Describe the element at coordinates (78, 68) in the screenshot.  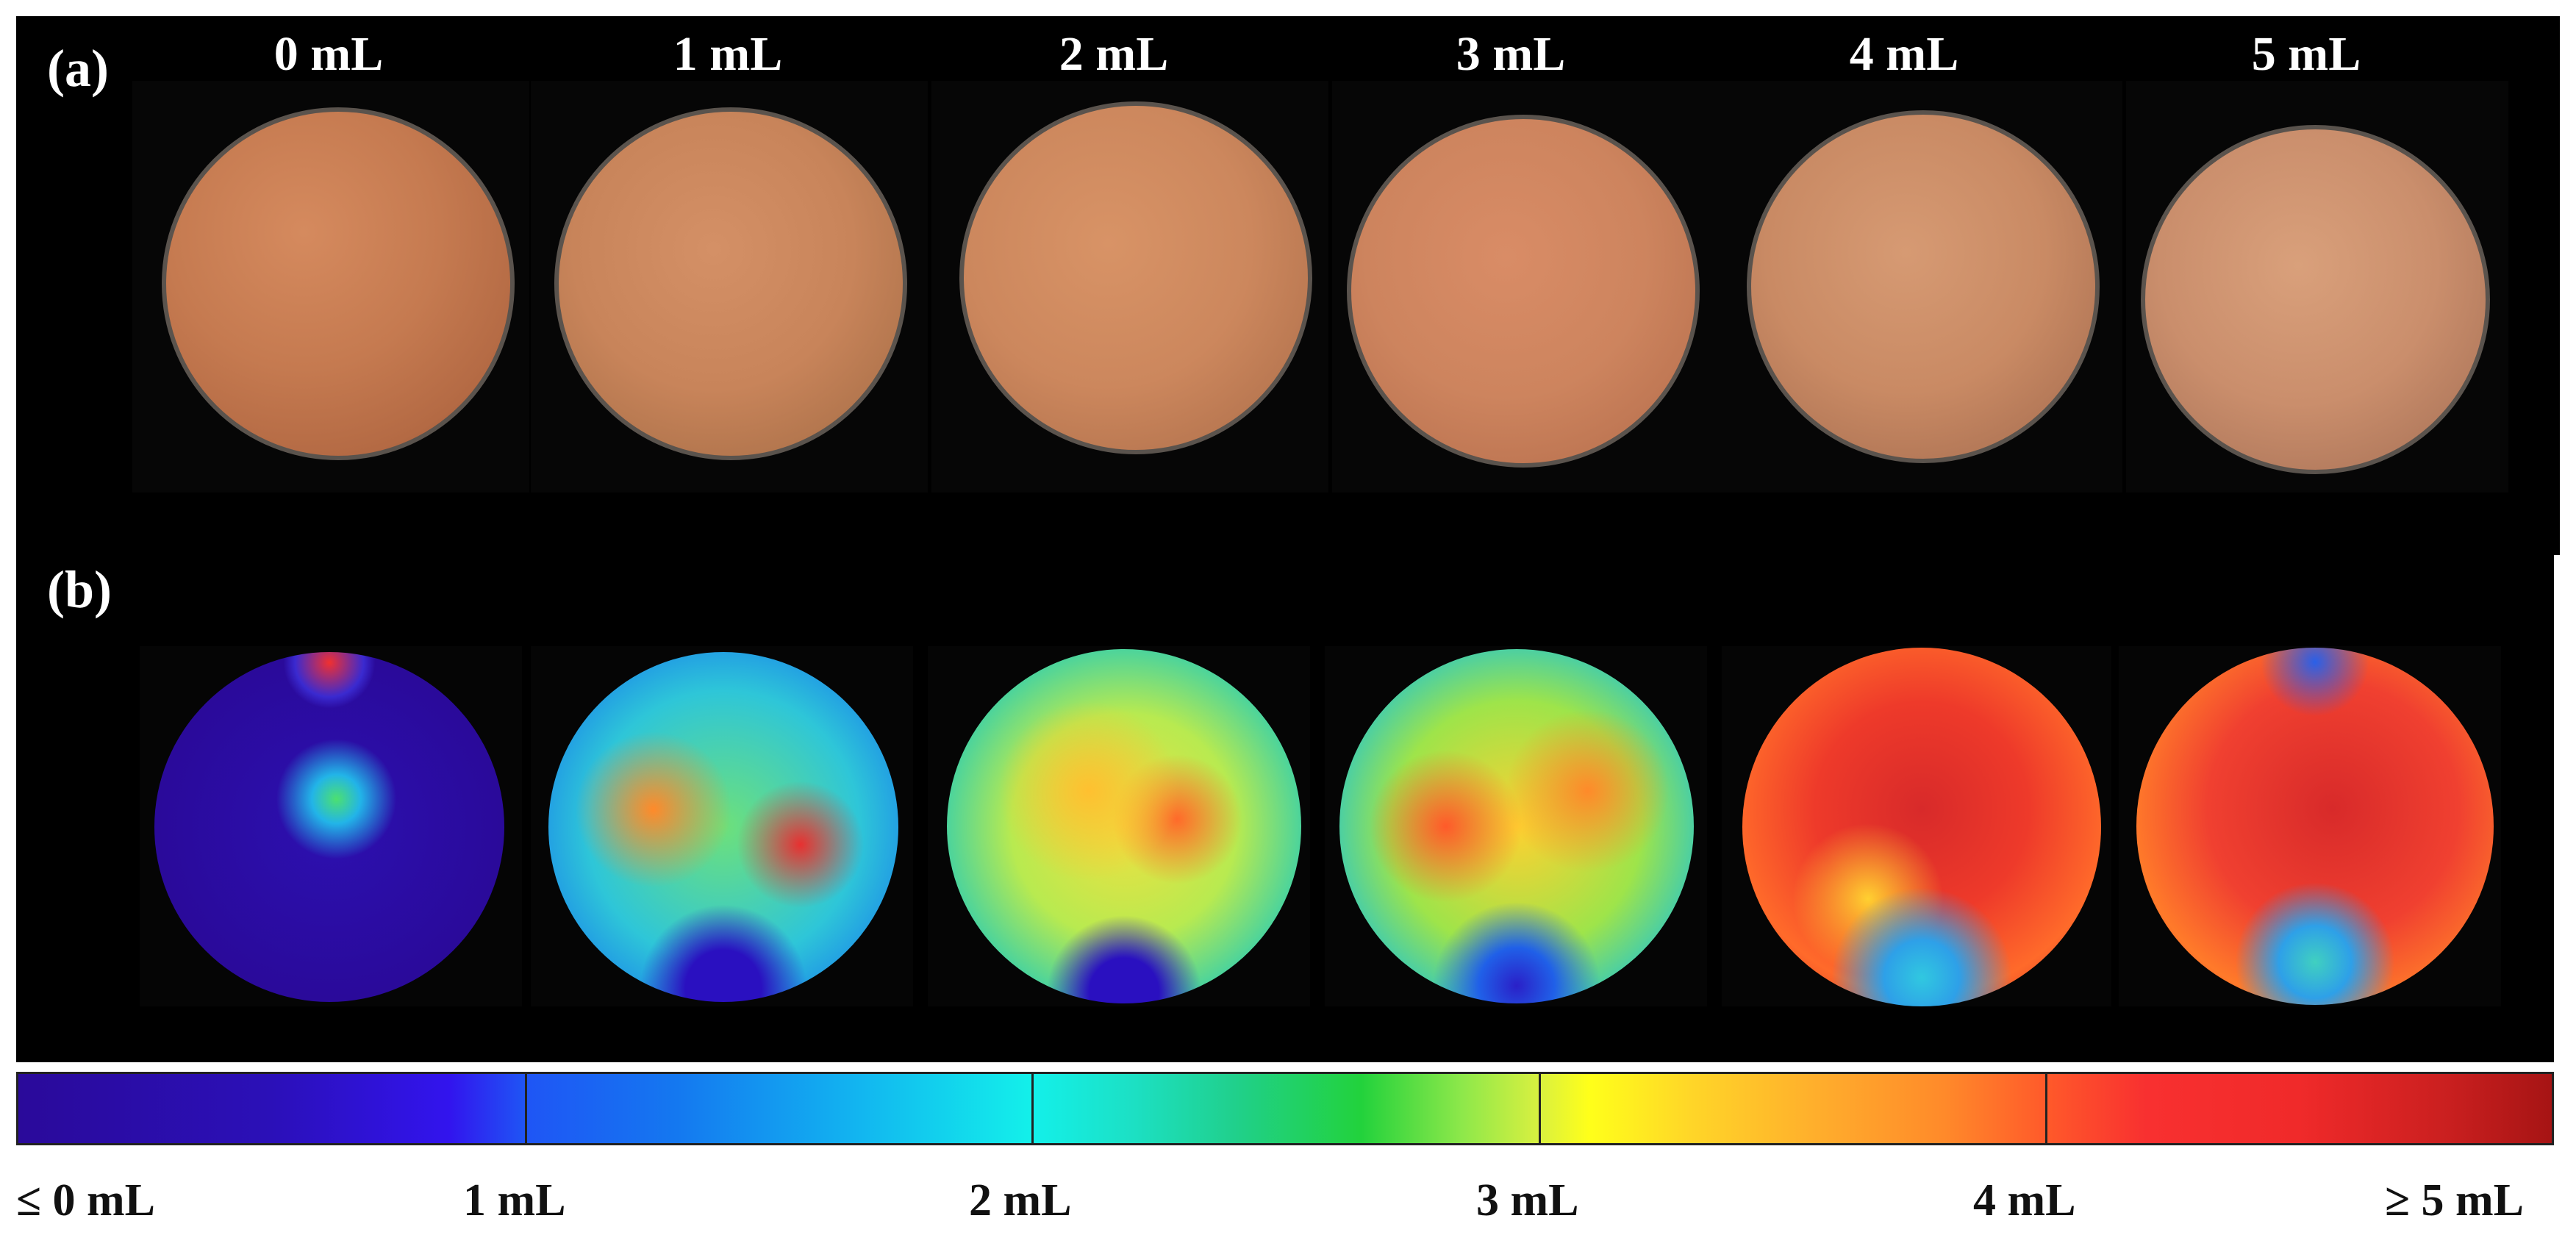
I see `panel-a-label: (a)` at that location.